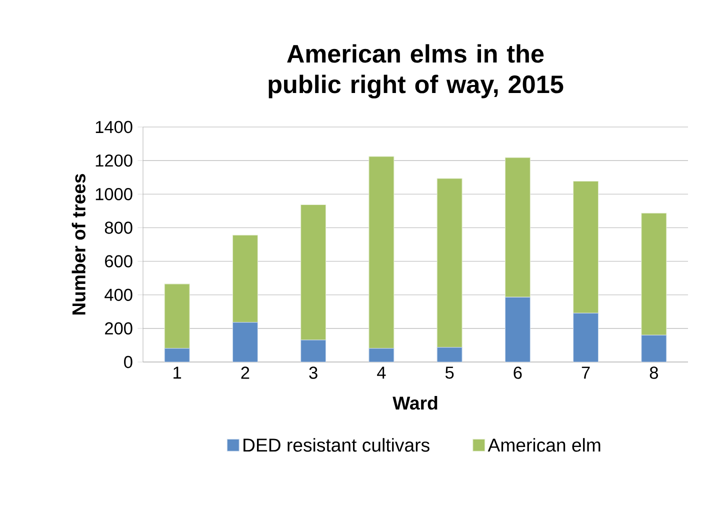 The height and width of the screenshot is (508, 711). Describe the element at coordinates (337, 445) in the screenshot. I see `legend-label: DED resistant cultivars` at that location.